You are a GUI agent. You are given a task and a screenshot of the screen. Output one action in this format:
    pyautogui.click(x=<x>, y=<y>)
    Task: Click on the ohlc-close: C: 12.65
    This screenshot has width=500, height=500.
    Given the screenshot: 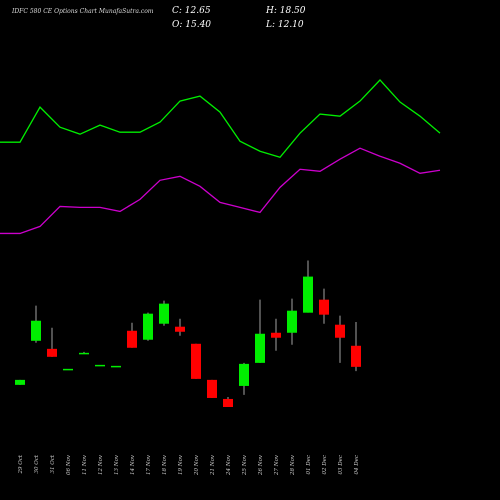 What is the action you would take?
    pyautogui.click(x=191, y=11)
    